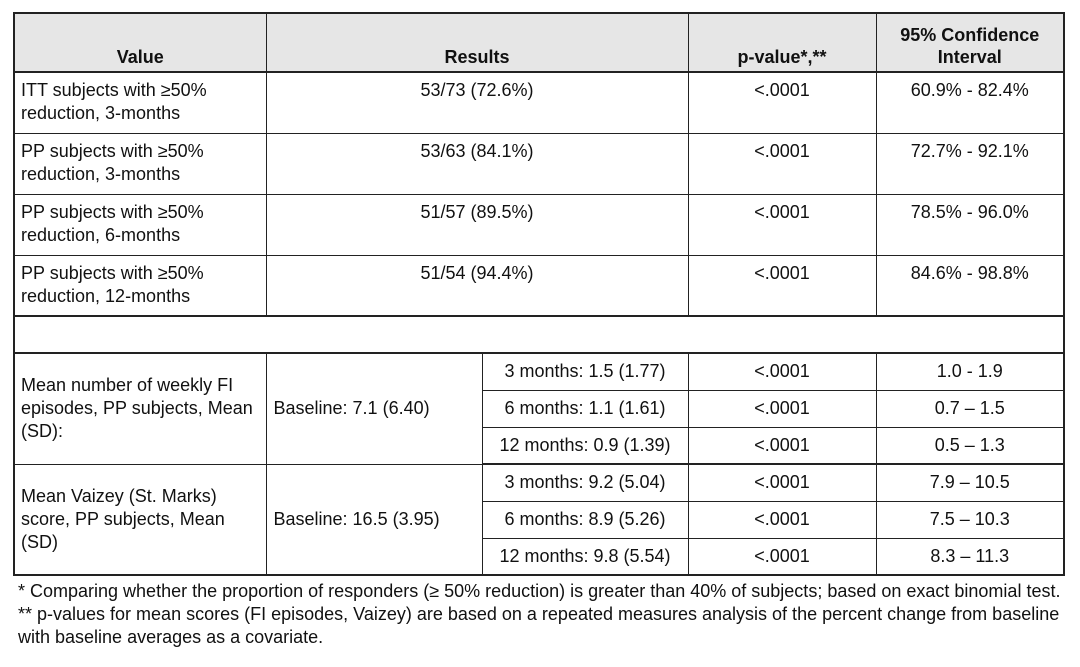 The image size is (1080, 667). What do you see at coordinates (585, 482) in the screenshot?
I see `vaizey-time-3m: 3 months: 9.2 (5.04)` at bounding box center [585, 482].